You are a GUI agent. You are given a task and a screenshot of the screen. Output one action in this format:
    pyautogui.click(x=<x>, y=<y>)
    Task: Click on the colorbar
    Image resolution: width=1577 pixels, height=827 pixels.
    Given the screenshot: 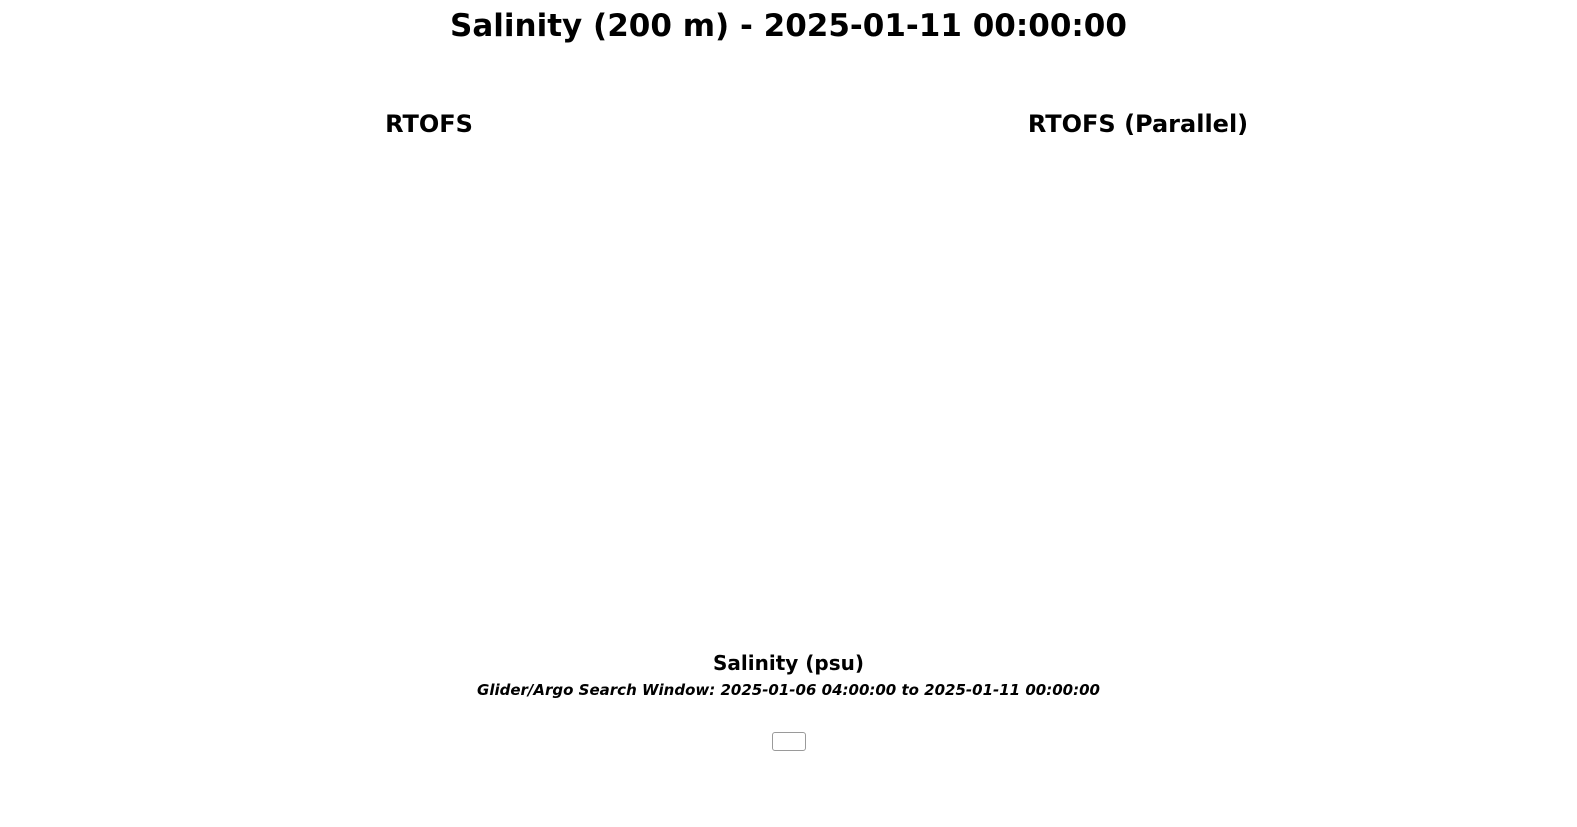 What is the action you would take?
    pyautogui.click(x=788, y=614)
    